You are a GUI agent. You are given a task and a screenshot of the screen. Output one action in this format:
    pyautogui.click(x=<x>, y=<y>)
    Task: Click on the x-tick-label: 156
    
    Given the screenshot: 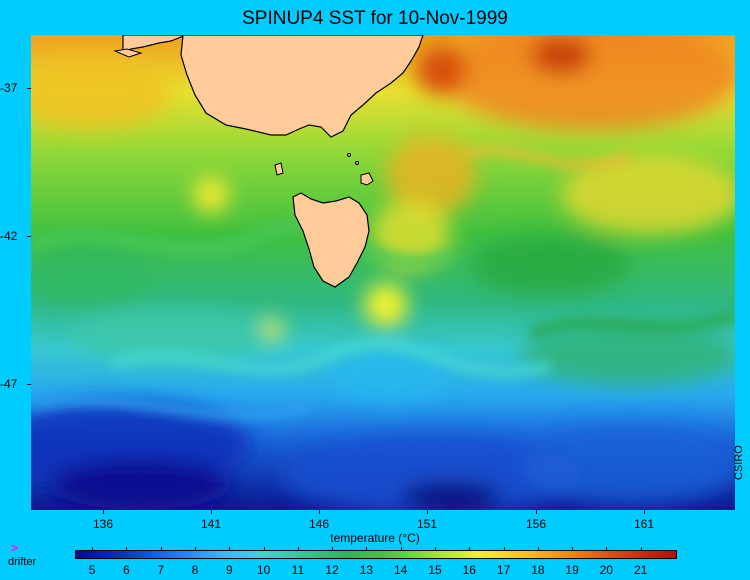 What is the action you would take?
    pyautogui.click(x=536, y=524)
    